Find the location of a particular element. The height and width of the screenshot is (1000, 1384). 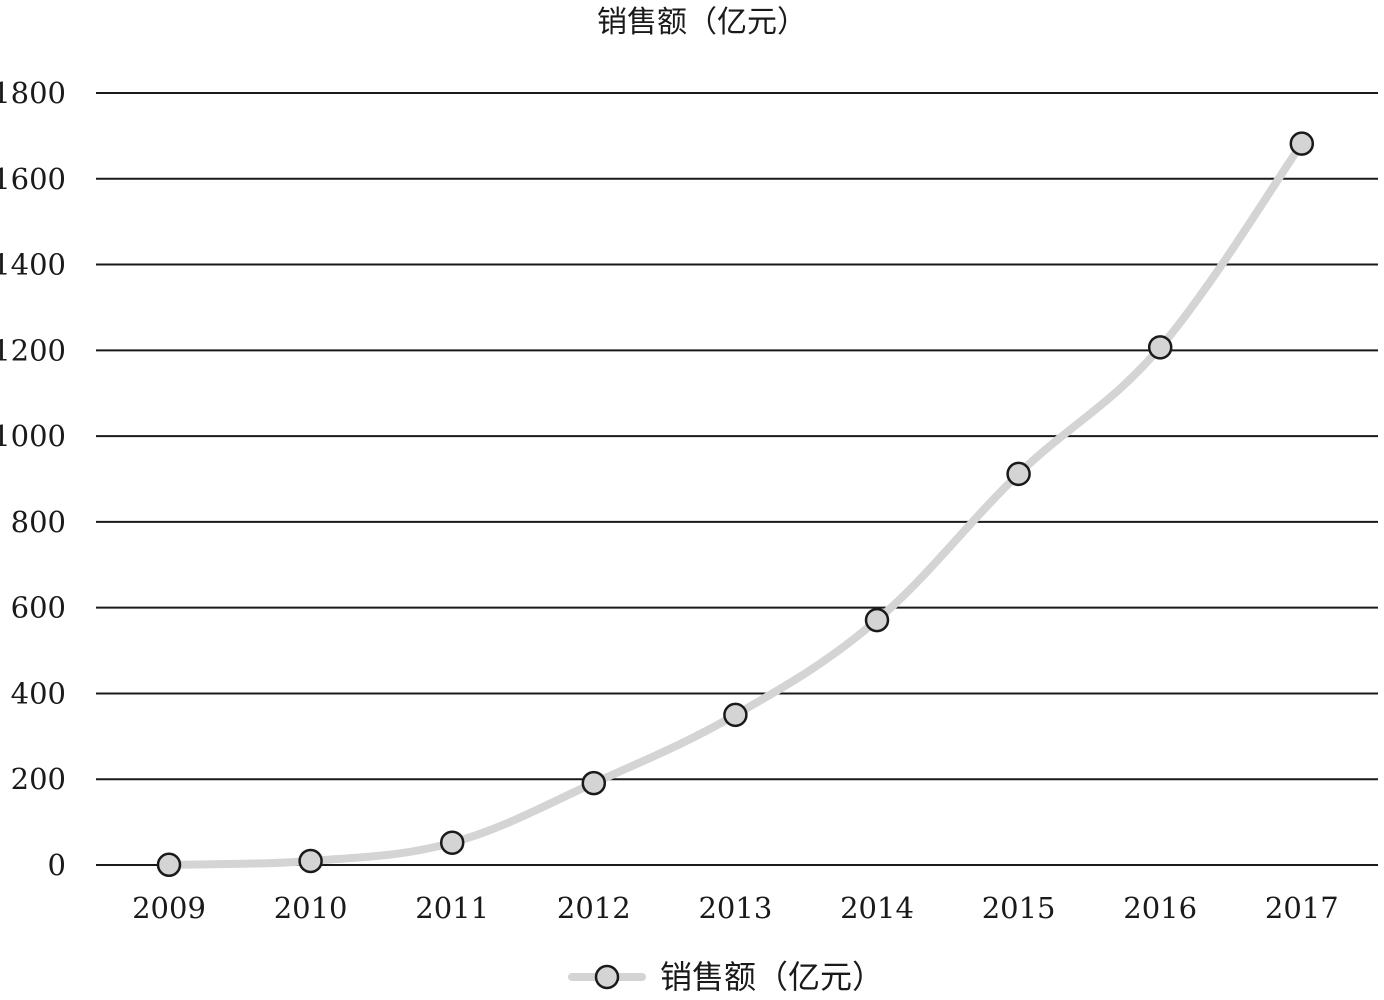

legend-marker-swatch is located at coordinates (607, 977).